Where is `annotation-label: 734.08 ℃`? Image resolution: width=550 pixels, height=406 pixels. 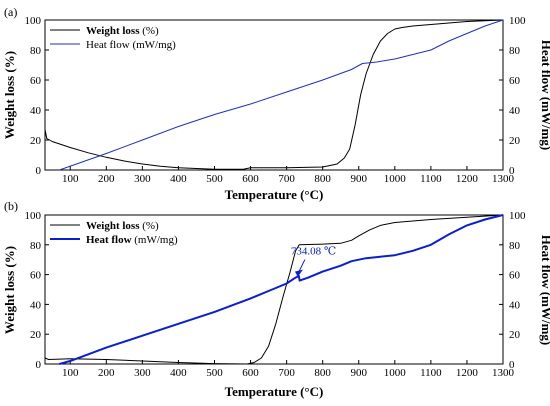 annotation-label: 734.08 ℃ is located at coordinates (313, 252).